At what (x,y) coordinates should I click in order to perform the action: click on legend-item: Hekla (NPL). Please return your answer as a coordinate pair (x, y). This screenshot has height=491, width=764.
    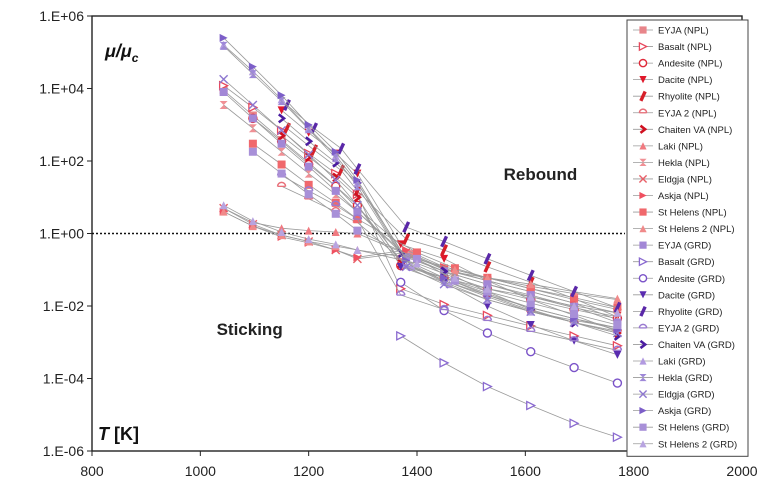
    Looking at the image, I should click on (671, 163).